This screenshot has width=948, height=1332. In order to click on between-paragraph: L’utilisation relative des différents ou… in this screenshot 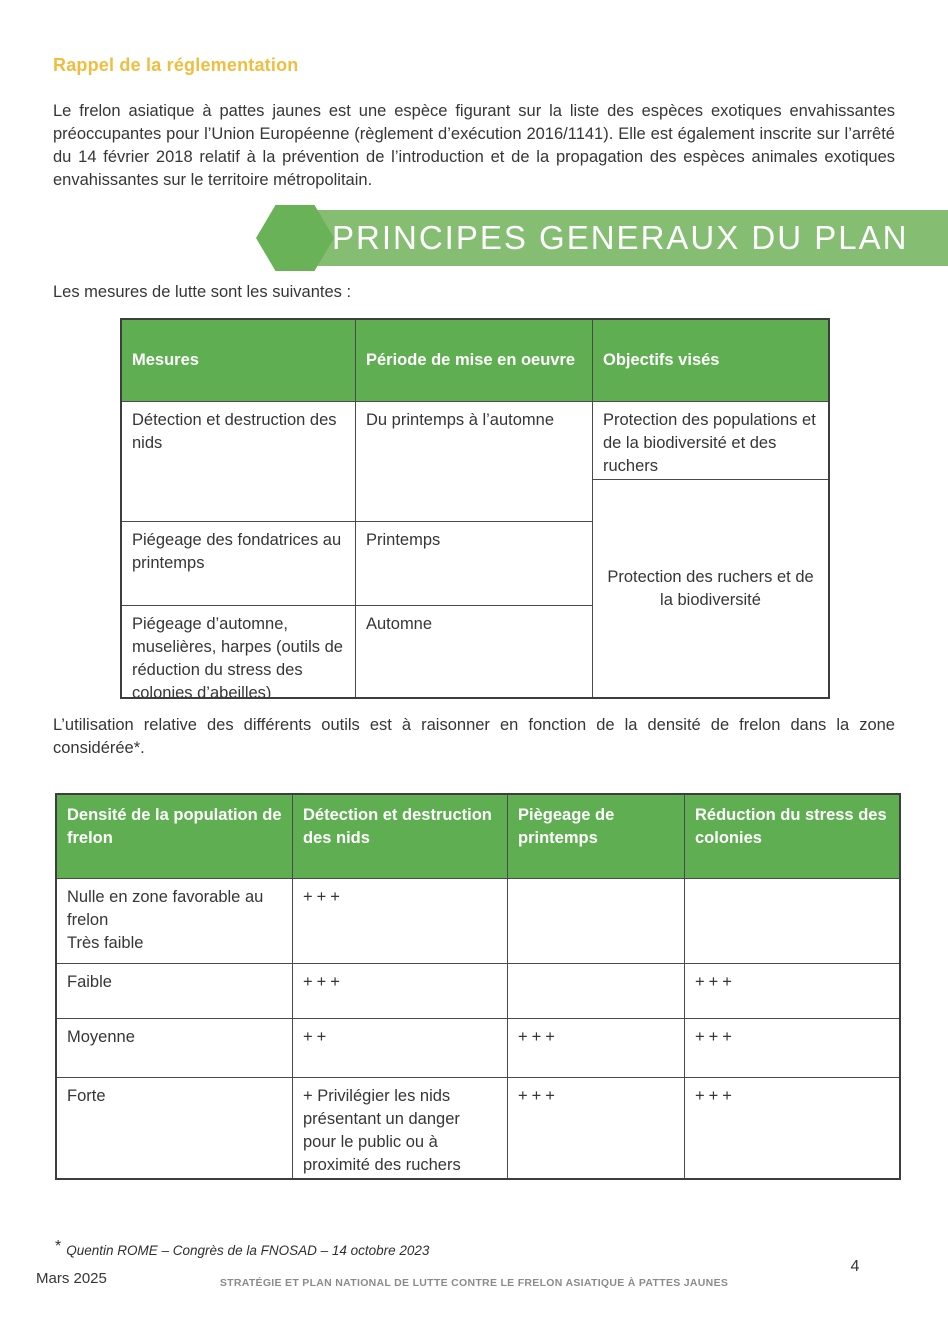, I will do `click(474, 736)`.